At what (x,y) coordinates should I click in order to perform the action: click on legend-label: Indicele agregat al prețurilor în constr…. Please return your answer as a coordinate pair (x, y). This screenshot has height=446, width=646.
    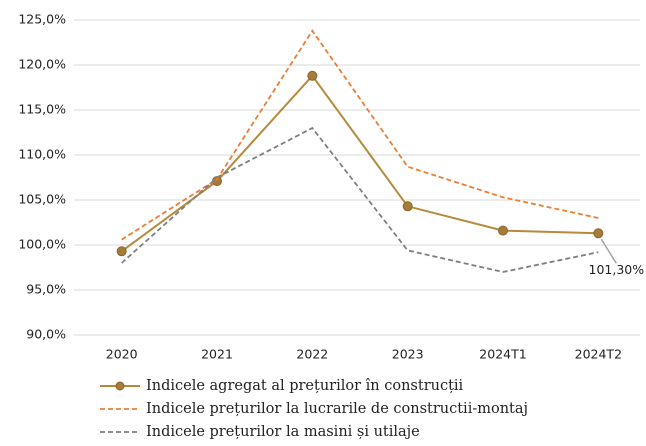
    Looking at the image, I should click on (305, 386).